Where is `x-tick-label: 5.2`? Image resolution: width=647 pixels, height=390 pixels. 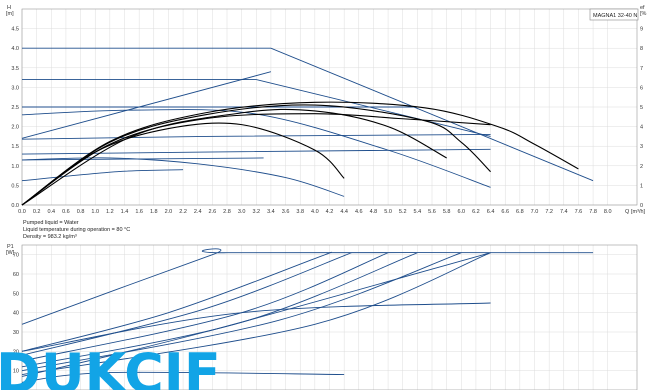 x-tick-label: 5.2 is located at coordinates (403, 212).